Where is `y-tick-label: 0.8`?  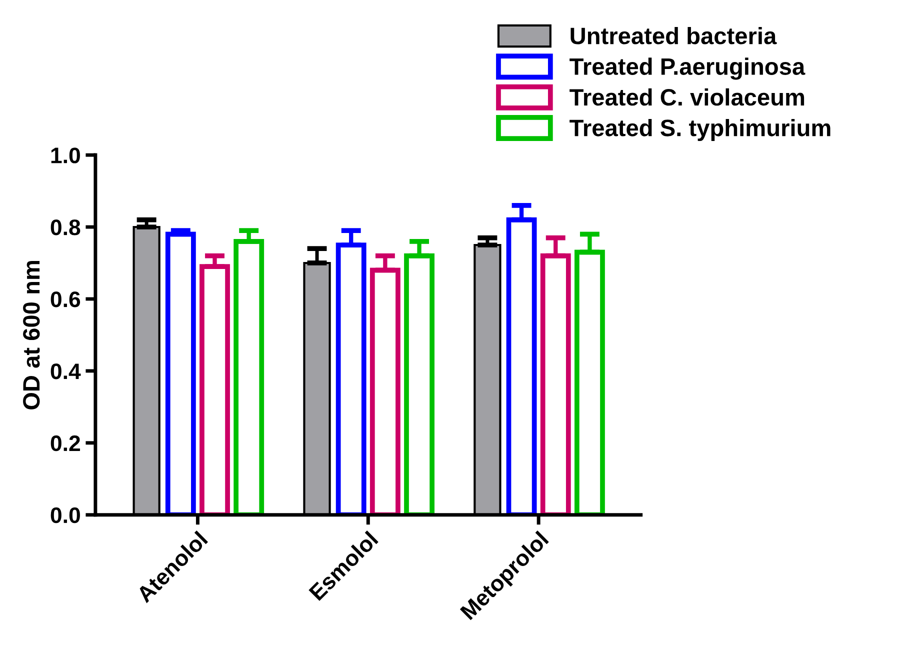
y-tick-label: 0.8 is located at coordinates (65, 228).